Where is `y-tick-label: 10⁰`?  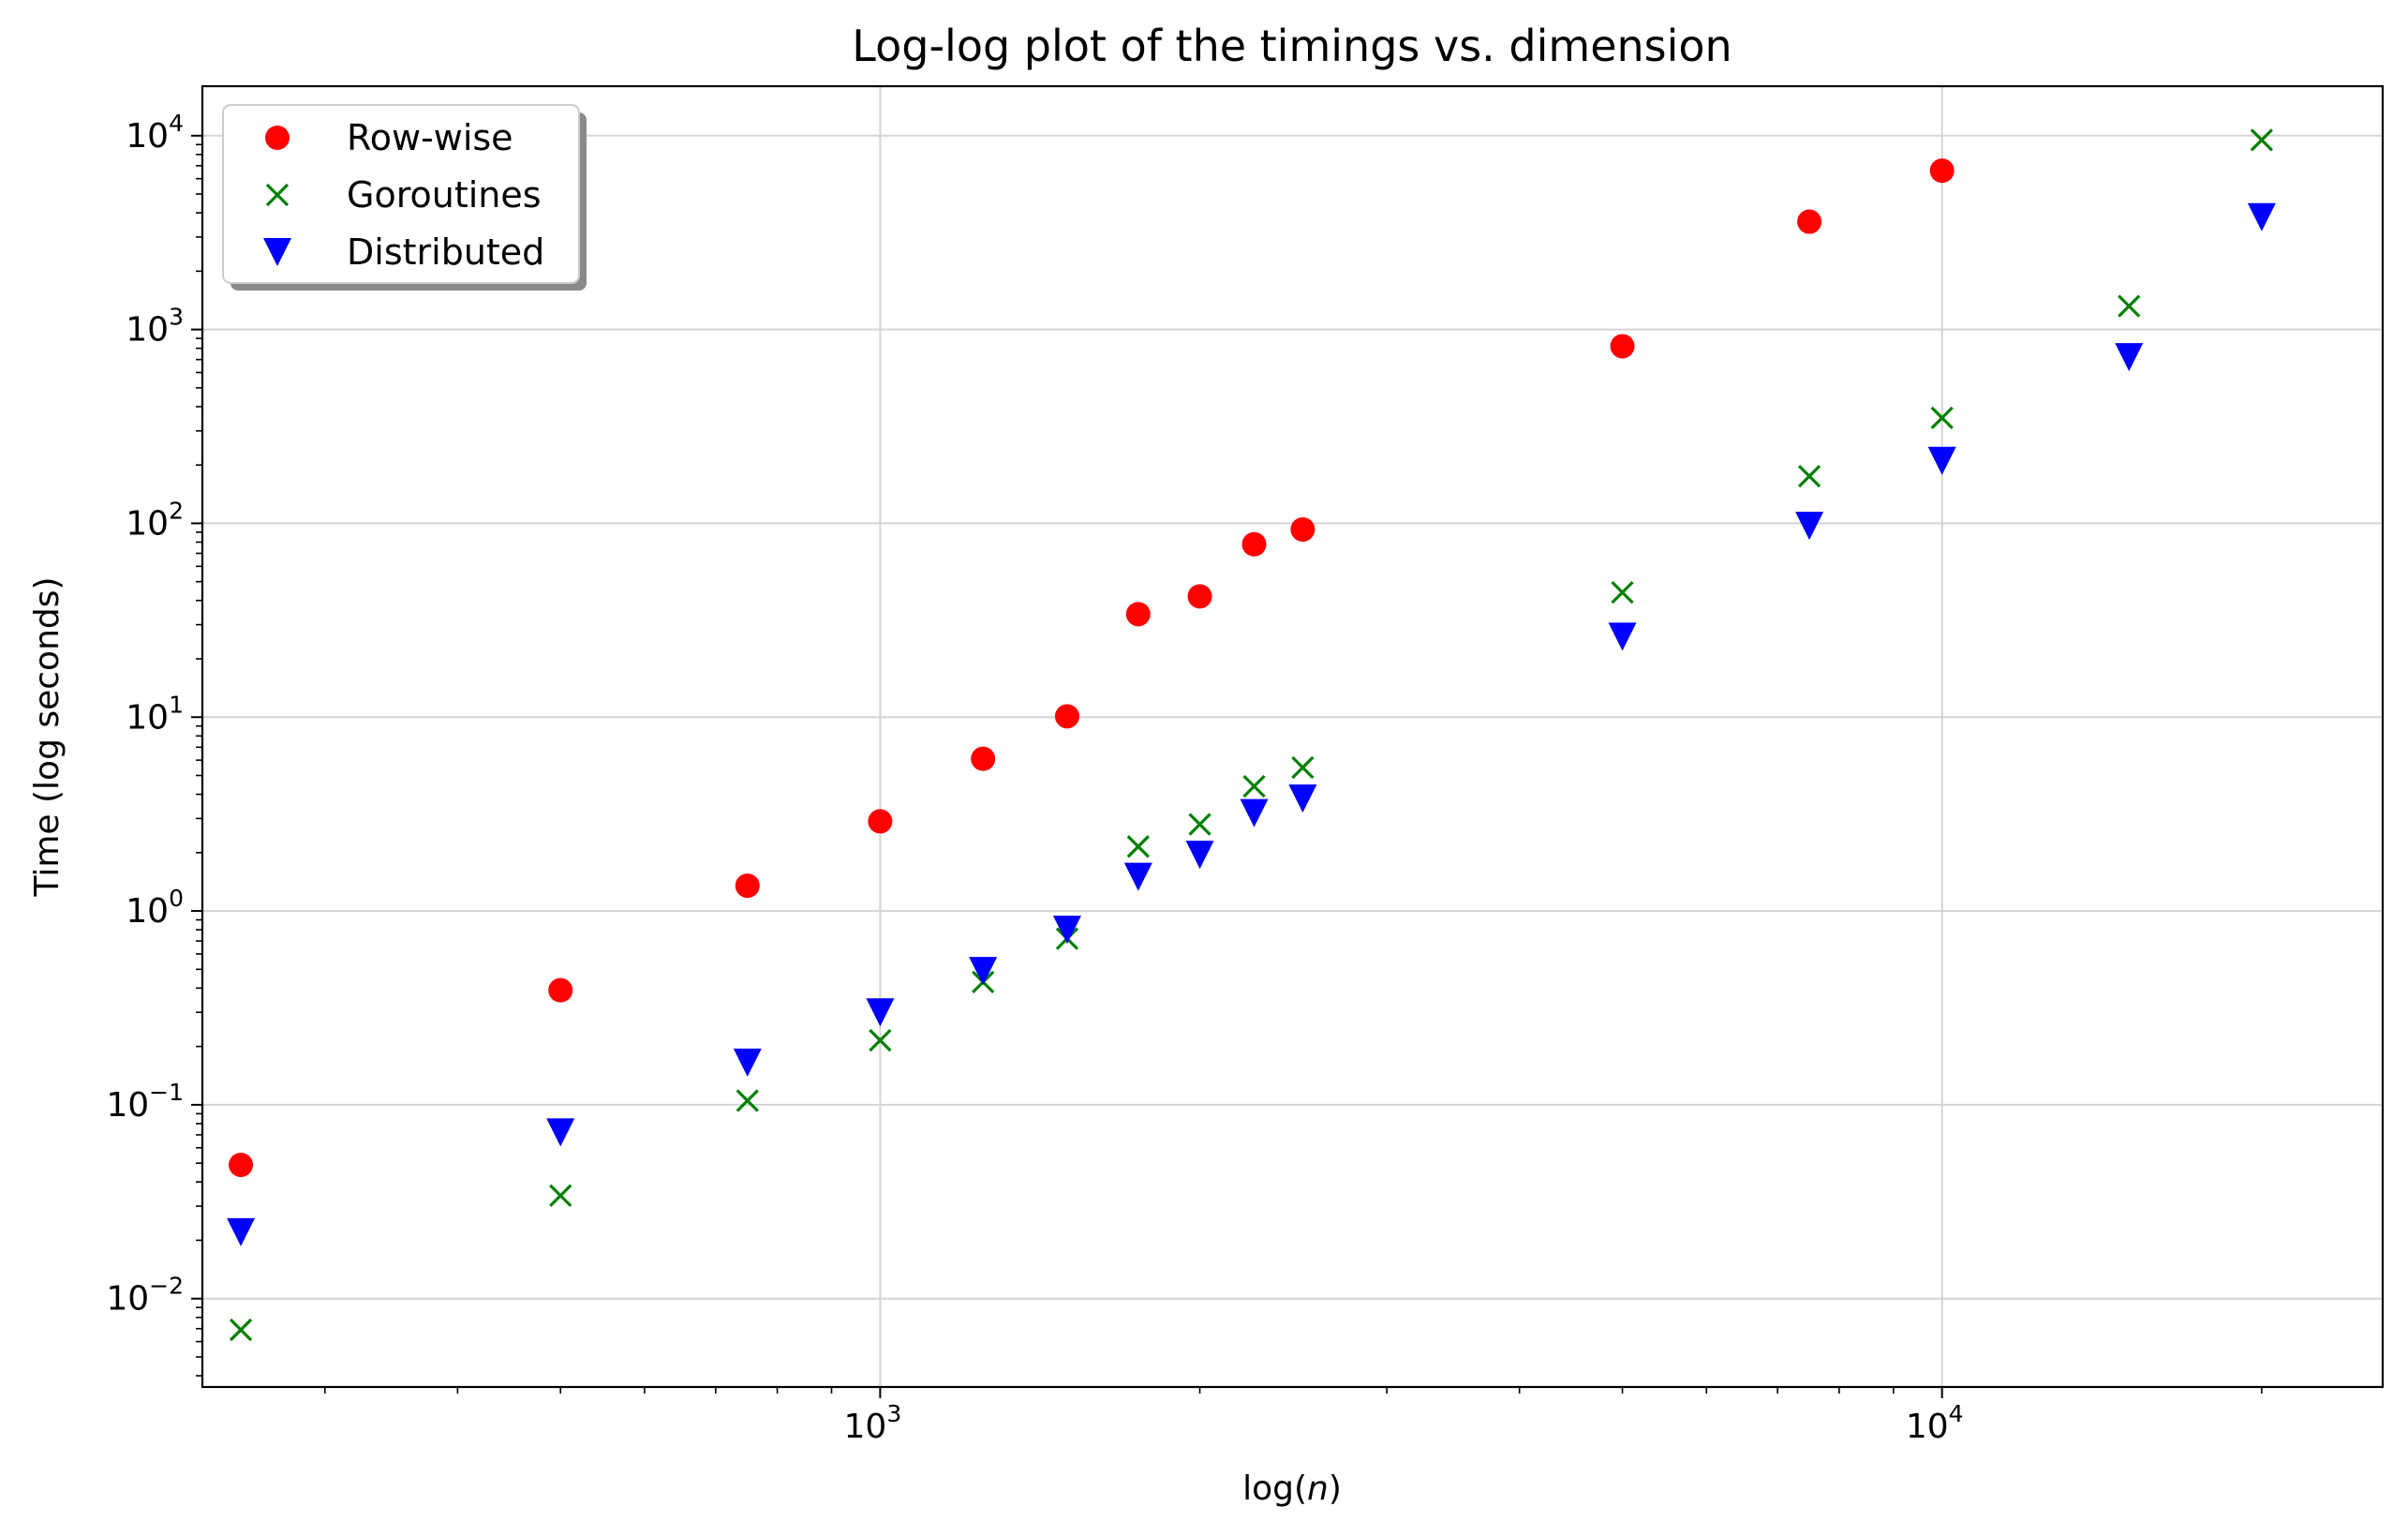
y-tick-label: 10⁰ is located at coordinates (155, 908).